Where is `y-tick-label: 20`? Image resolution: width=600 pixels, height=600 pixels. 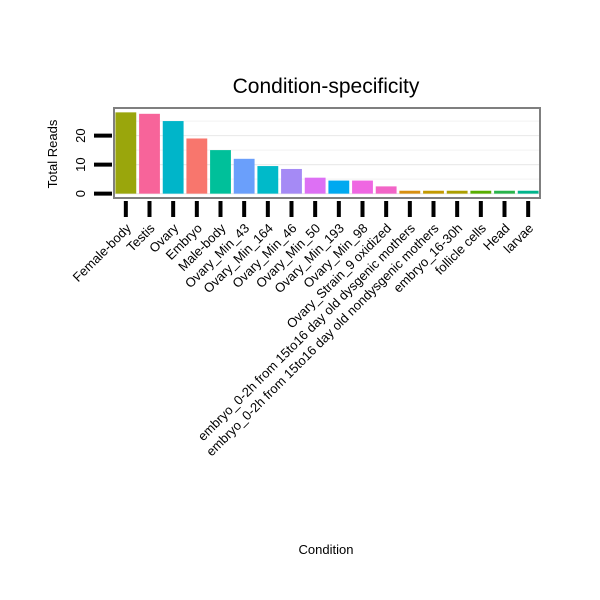 y-tick-label: 20 is located at coordinates (80, 135).